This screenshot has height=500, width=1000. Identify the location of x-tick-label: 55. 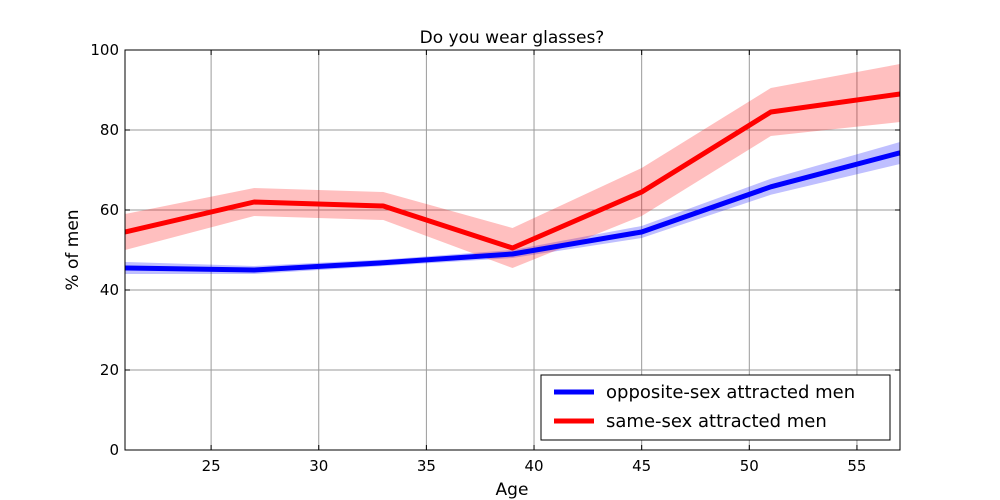
(856, 466).